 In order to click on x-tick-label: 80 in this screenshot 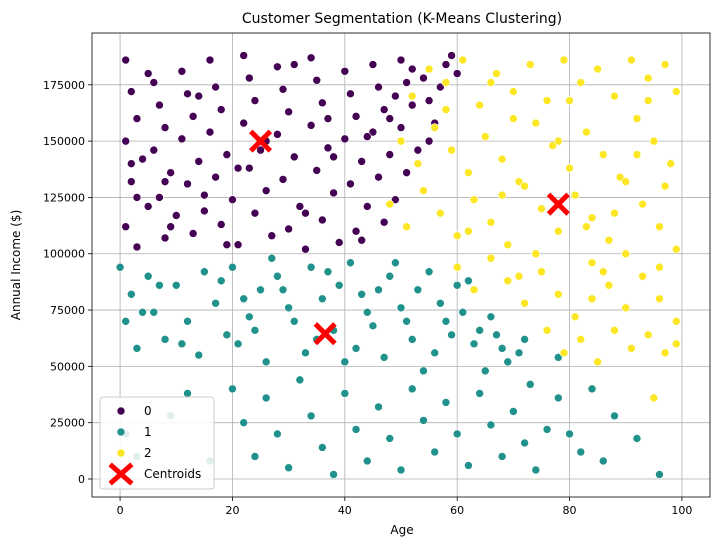, I will do `click(570, 510)`.